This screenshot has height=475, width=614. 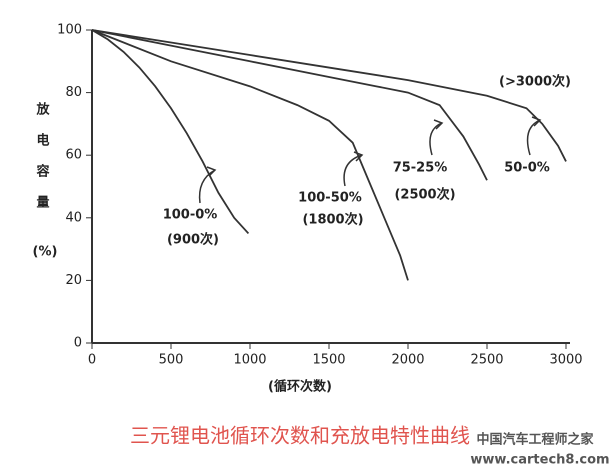 What do you see at coordinates (42, 141) in the screenshot?
I see `y-axis-label: 电` at bounding box center [42, 141].